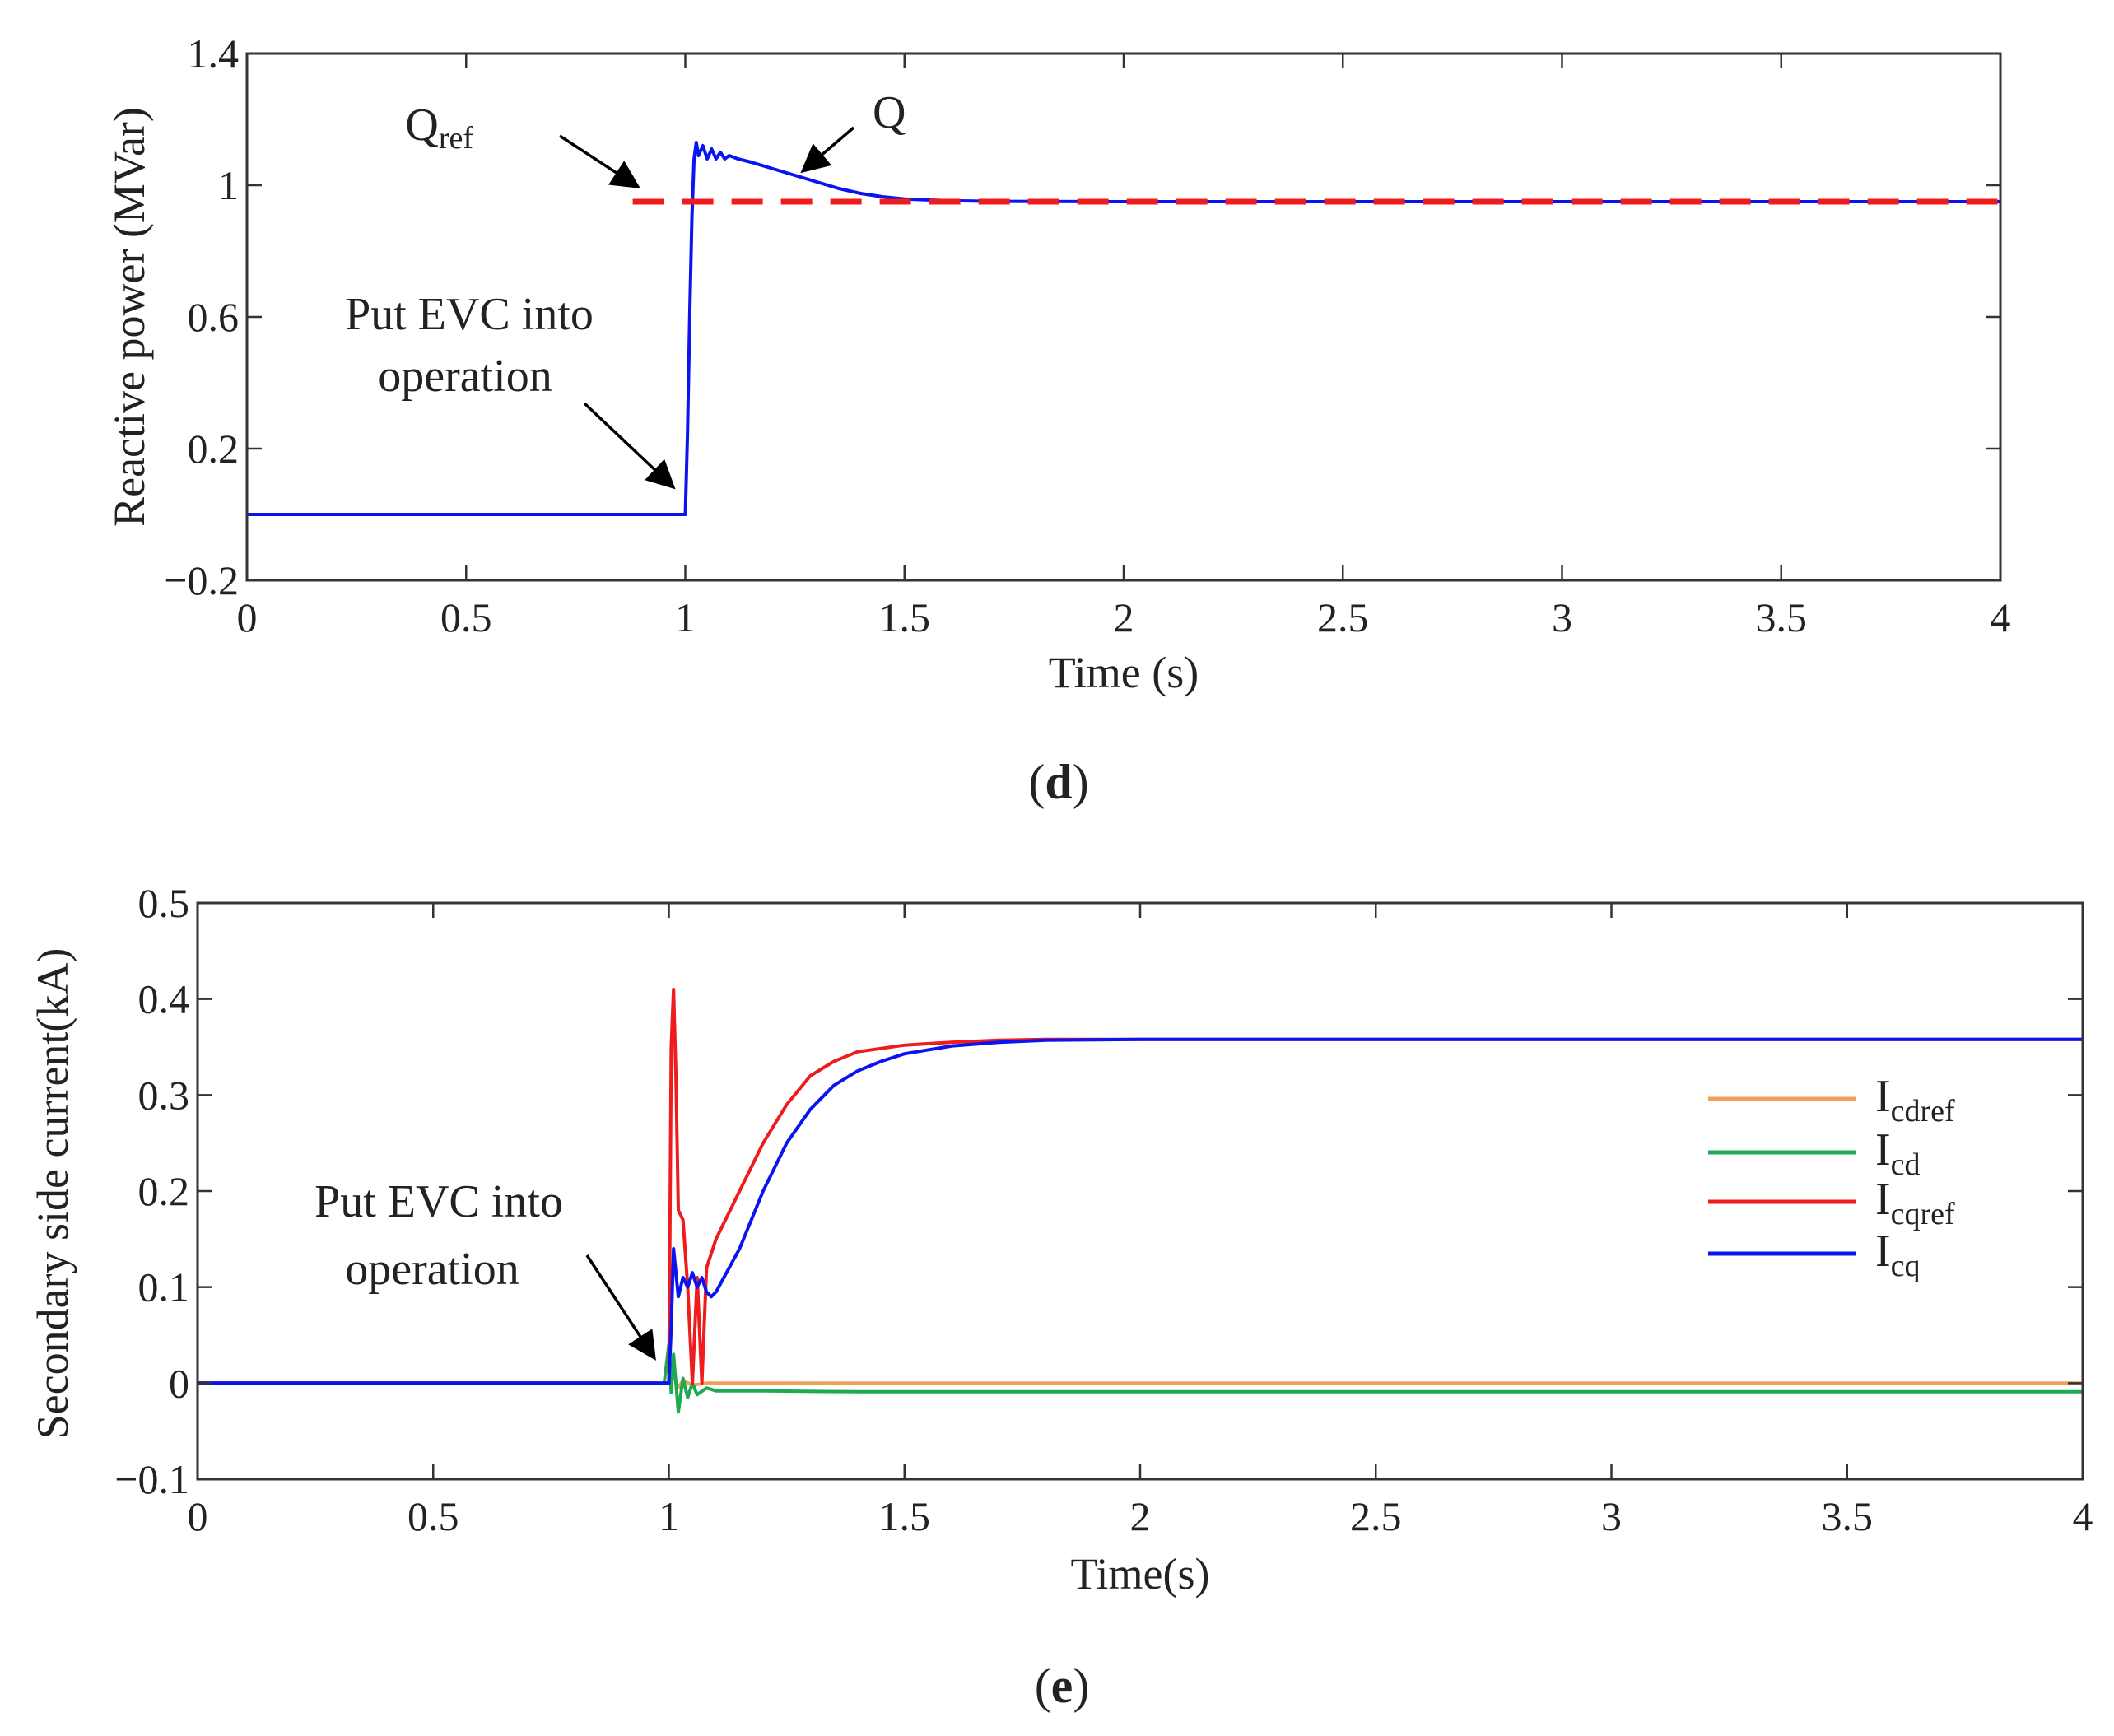 Image resolution: width=2114 pixels, height=1736 pixels. I want to click on chart-e-panel-letter: e, so click(1062, 1686).